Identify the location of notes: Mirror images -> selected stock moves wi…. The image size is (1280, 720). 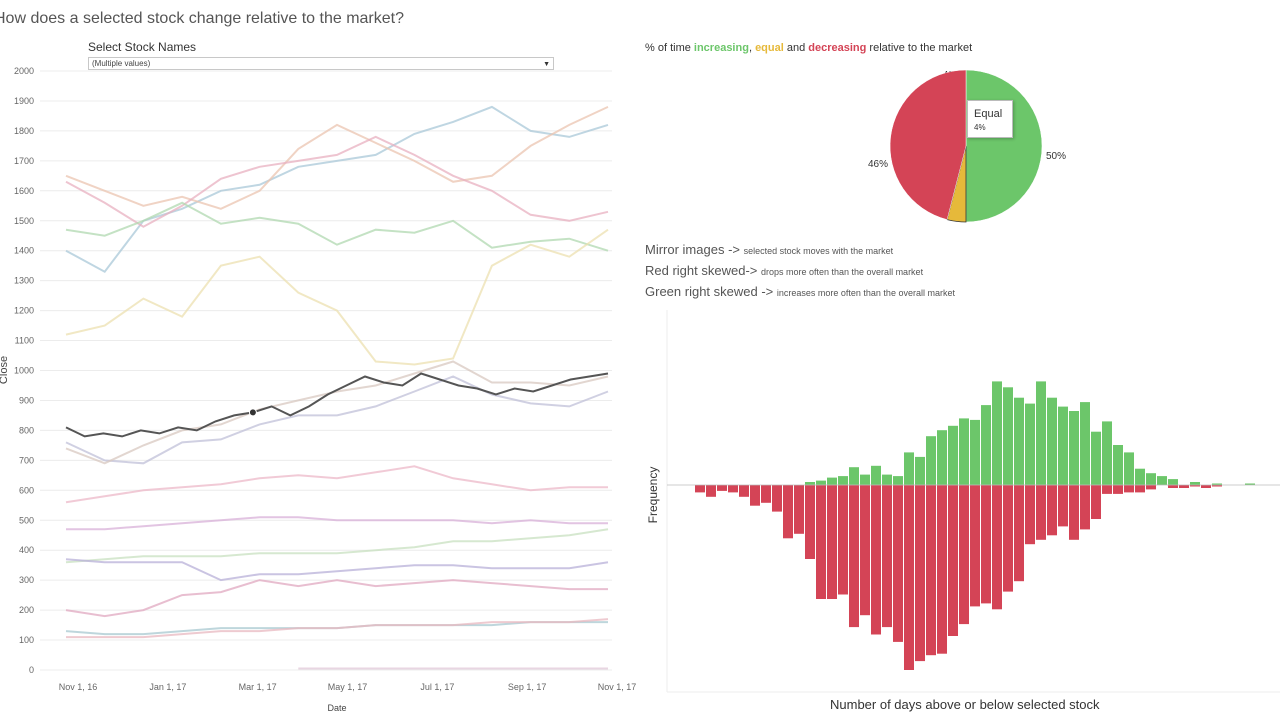
(800, 271).